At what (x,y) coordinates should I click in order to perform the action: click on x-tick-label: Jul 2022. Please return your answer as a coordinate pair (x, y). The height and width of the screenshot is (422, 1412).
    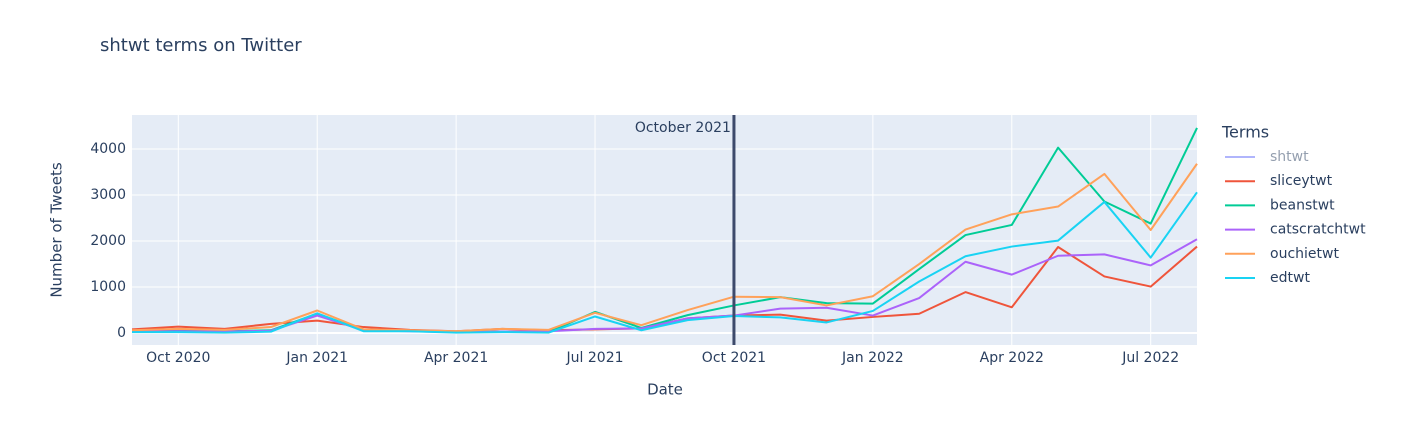
    Looking at the image, I should click on (1150, 358).